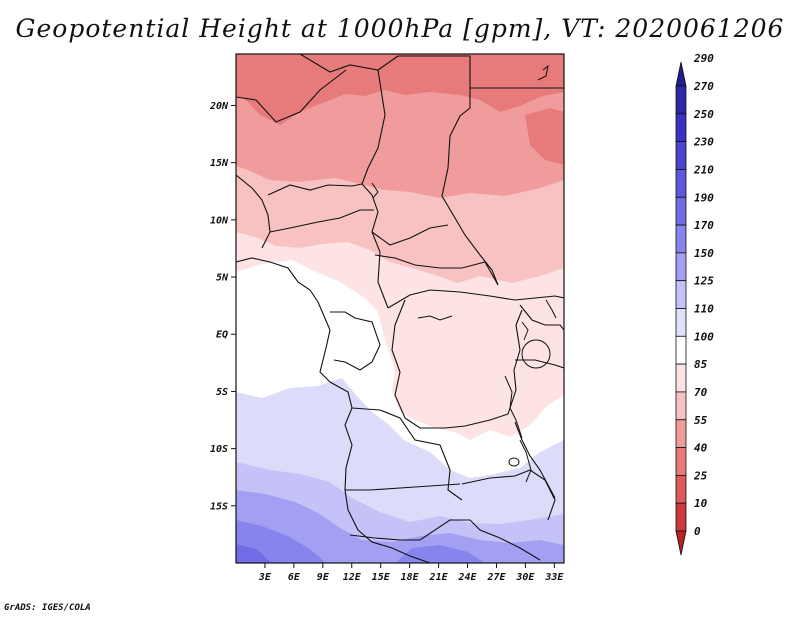  What do you see at coordinates (525, 577) in the screenshot?
I see `lon-tick-label: 30E` at bounding box center [525, 577].